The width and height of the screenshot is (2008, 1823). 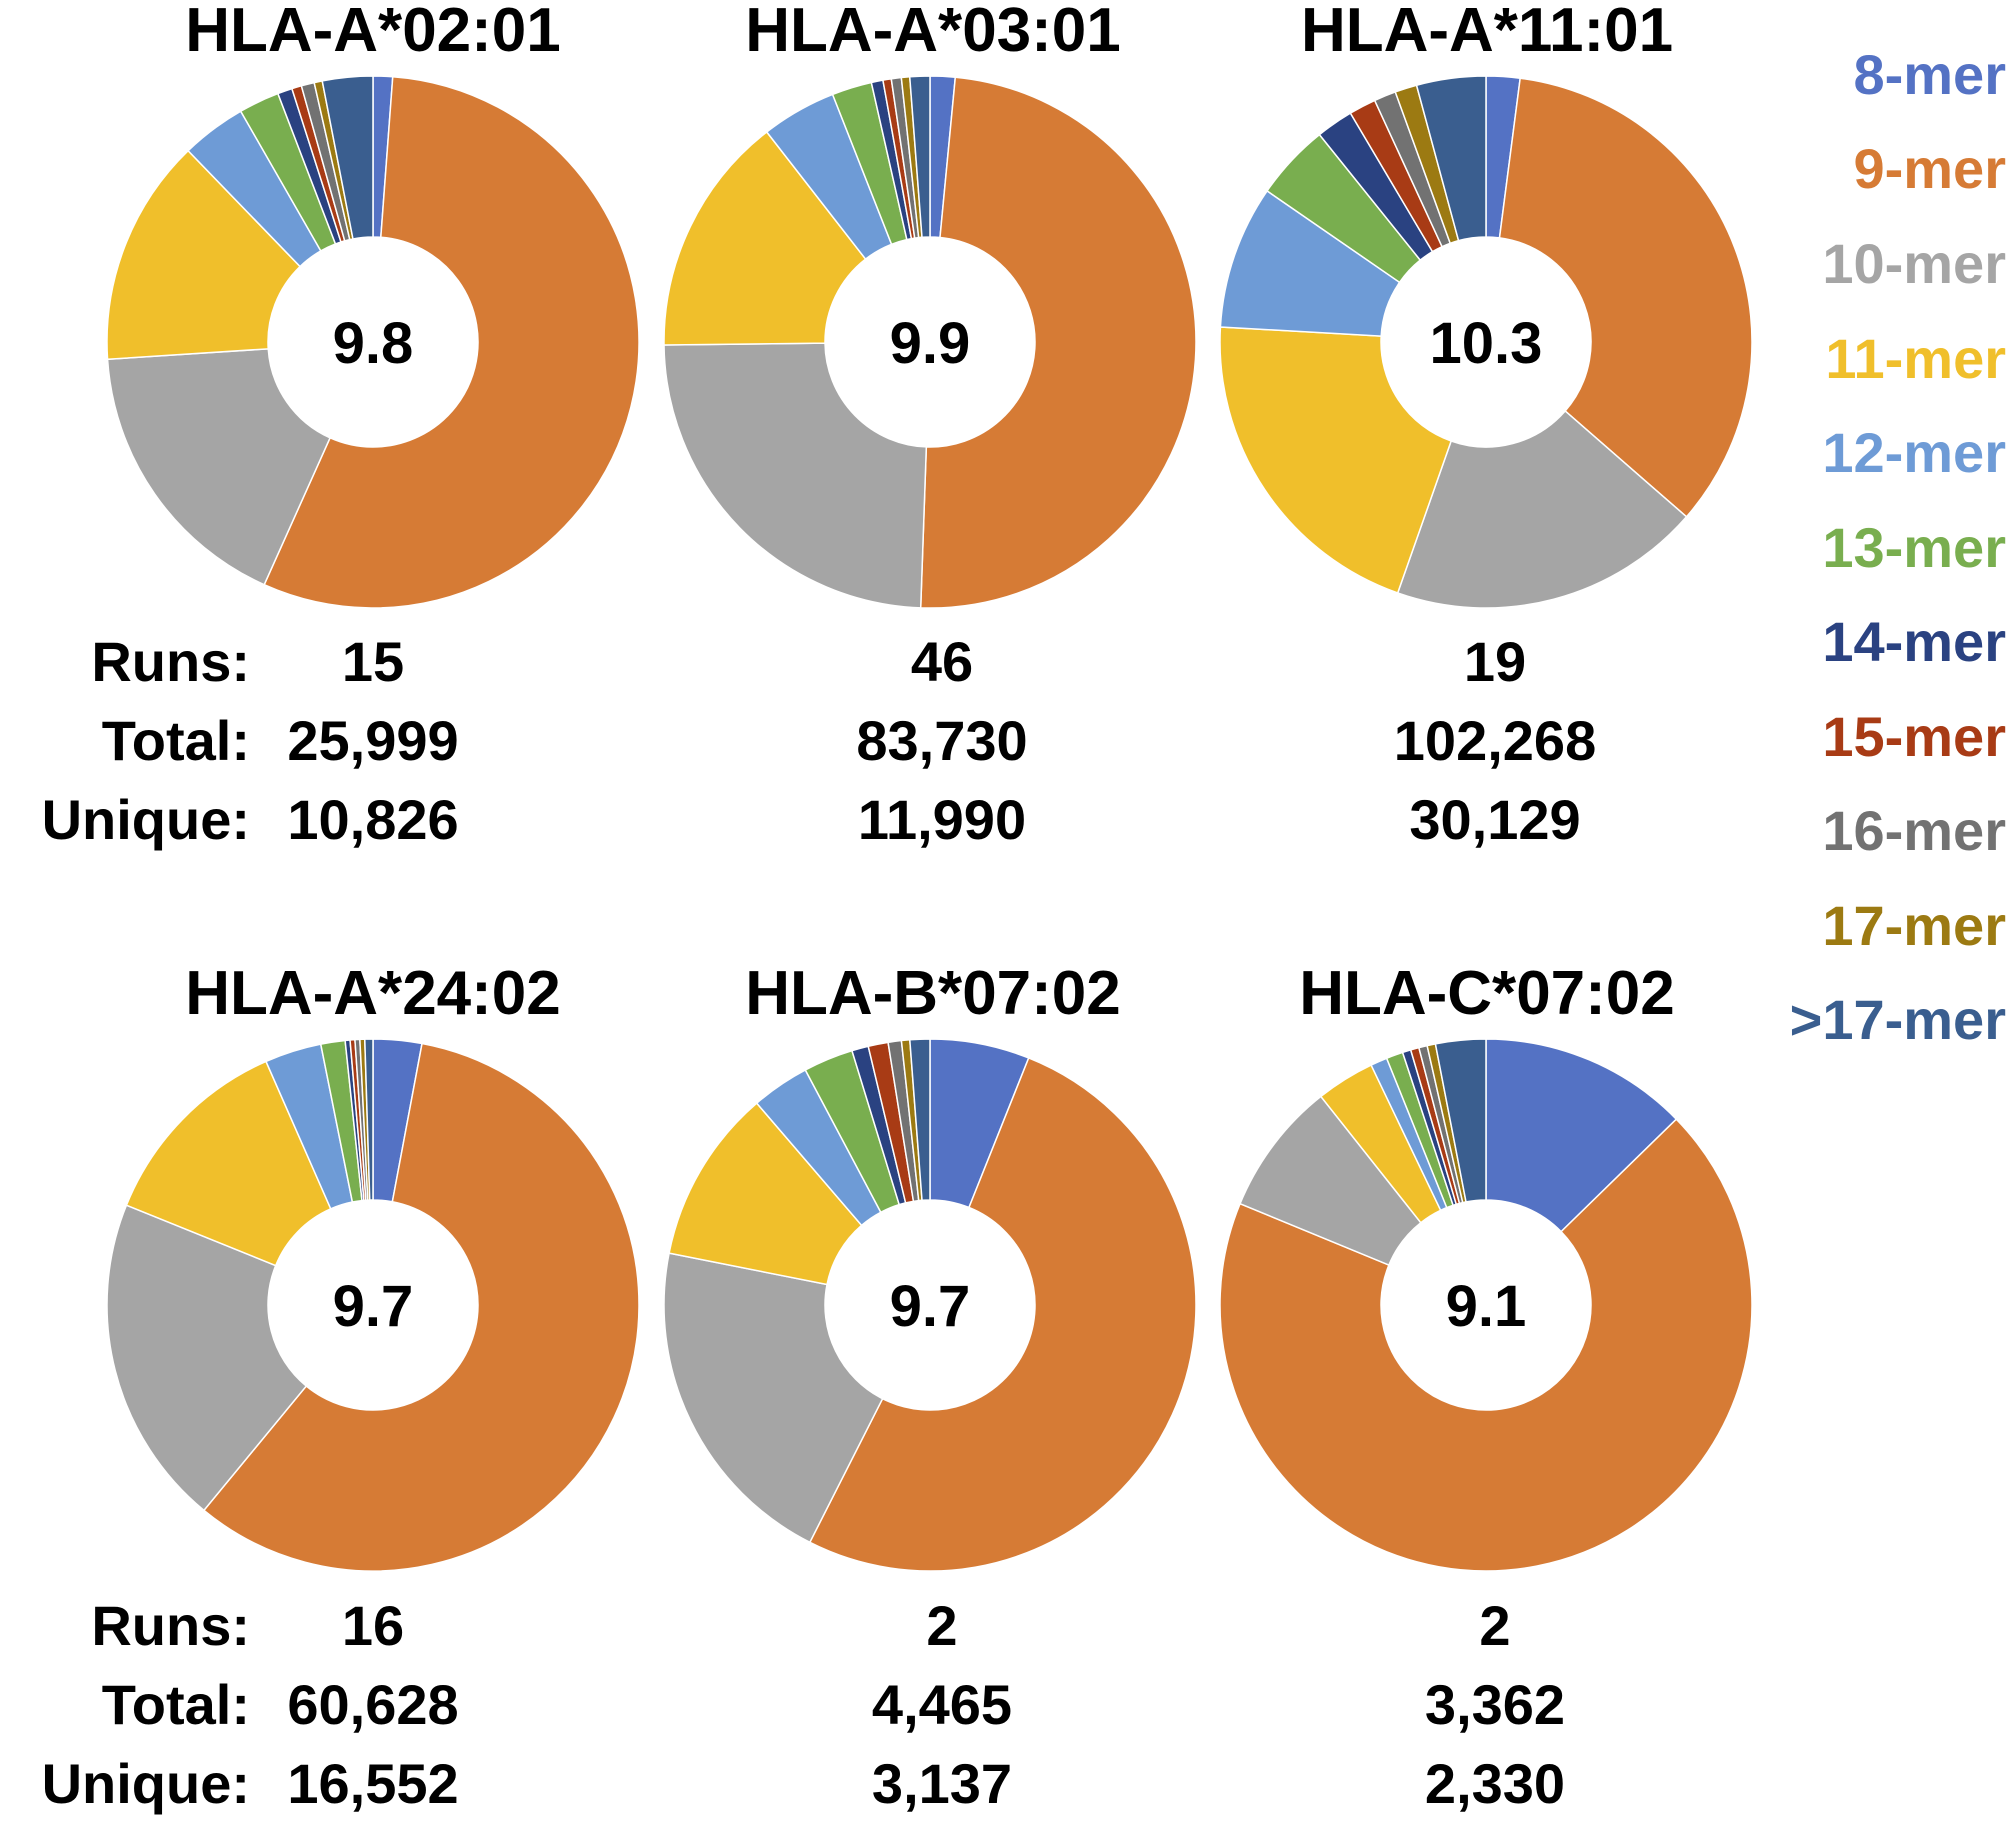 What do you see at coordinates (1495, 819) in the screenshot?
I see `unique-a1101: 30,129` at bounding box center [1495, 819].